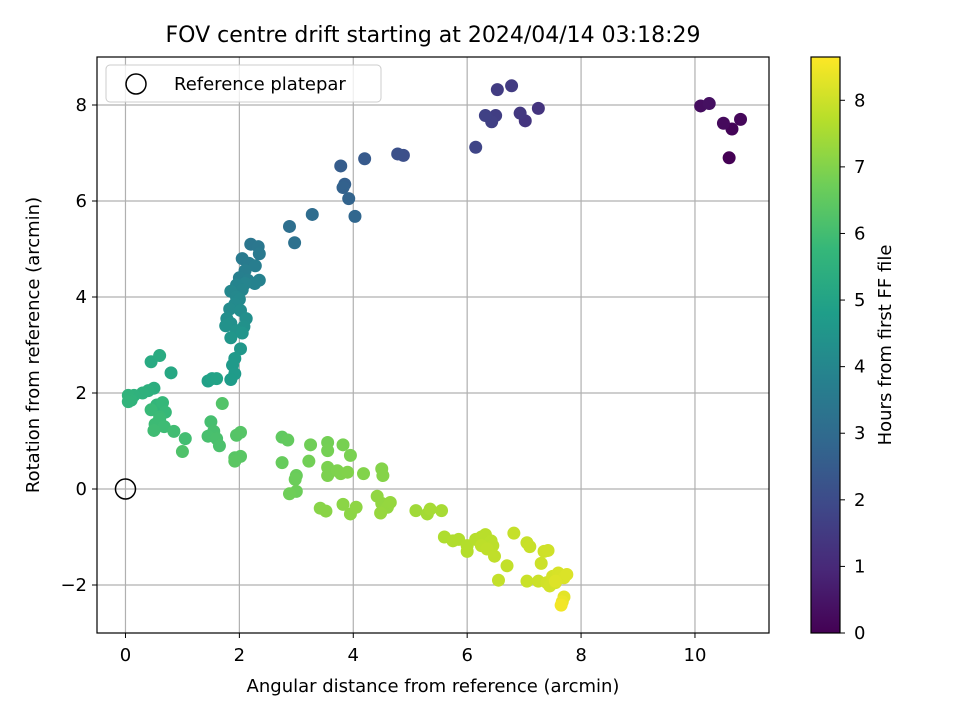  What do you see at coordinates (859, 633) in the screenshot?
I see `colorbar-tick-label: 0` at bounding box center [859, 633].